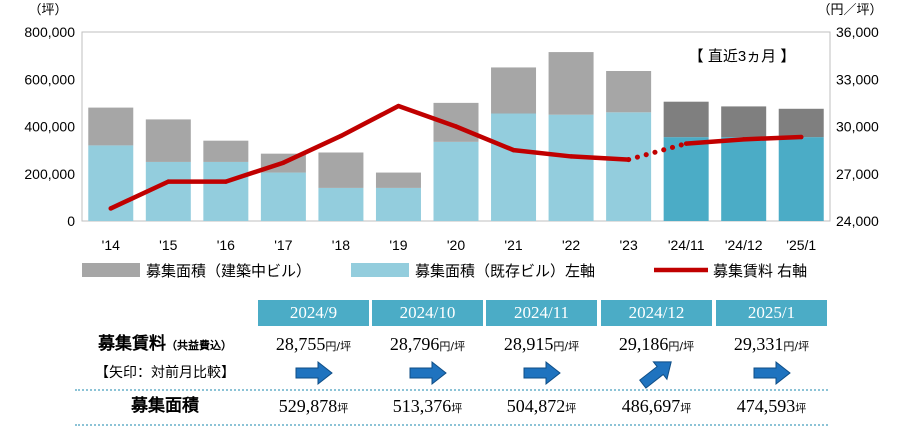 Image resolution: width=900 pixels, height=429 pixels. Describe the element at coordinates (199, 345) in the screenshot. I see `rent-label-note: （共益費込）` at that location.